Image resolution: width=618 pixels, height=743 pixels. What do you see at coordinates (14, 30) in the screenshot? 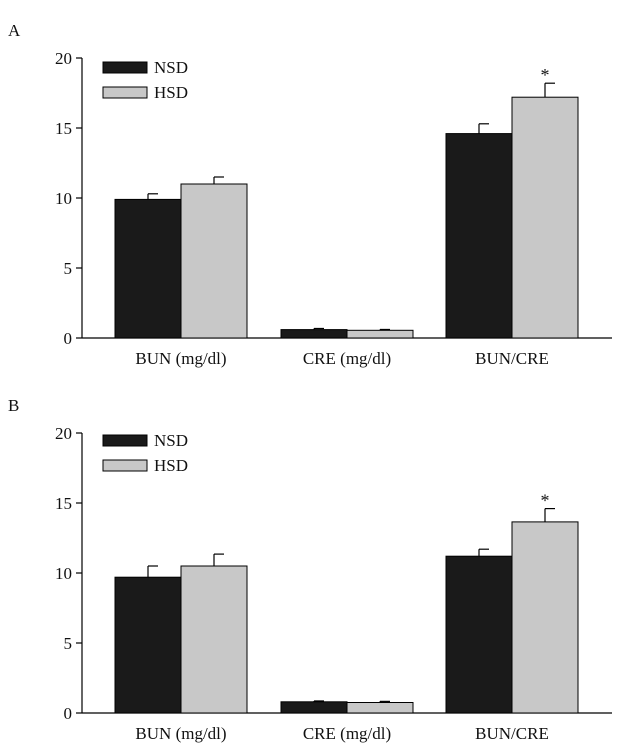
I see `panel-label: A` at bounding box center [14, 30].